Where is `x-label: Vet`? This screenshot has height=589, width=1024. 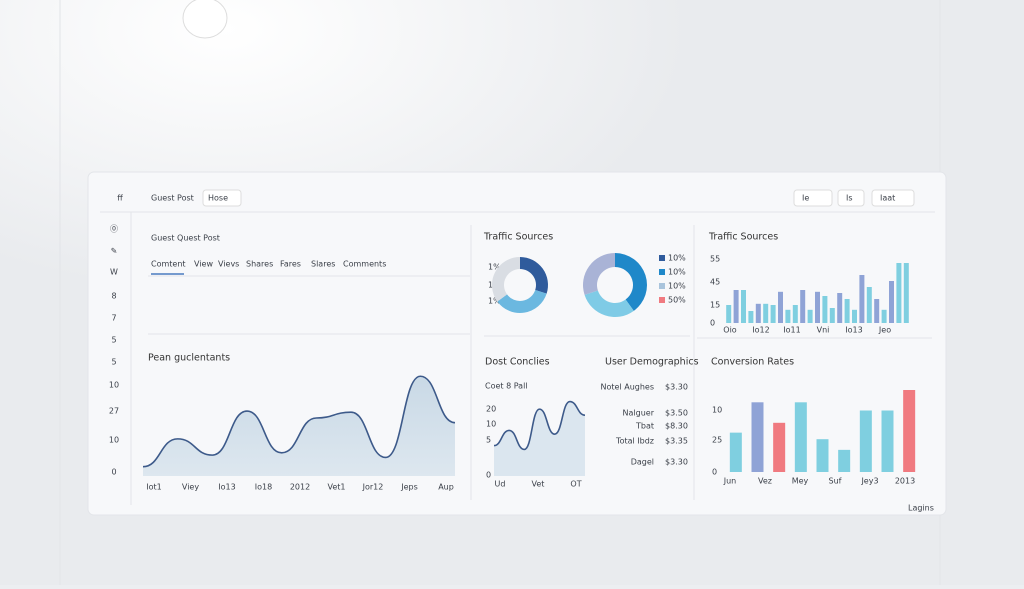
x-label: Vet is located at coordinates (538, 484).